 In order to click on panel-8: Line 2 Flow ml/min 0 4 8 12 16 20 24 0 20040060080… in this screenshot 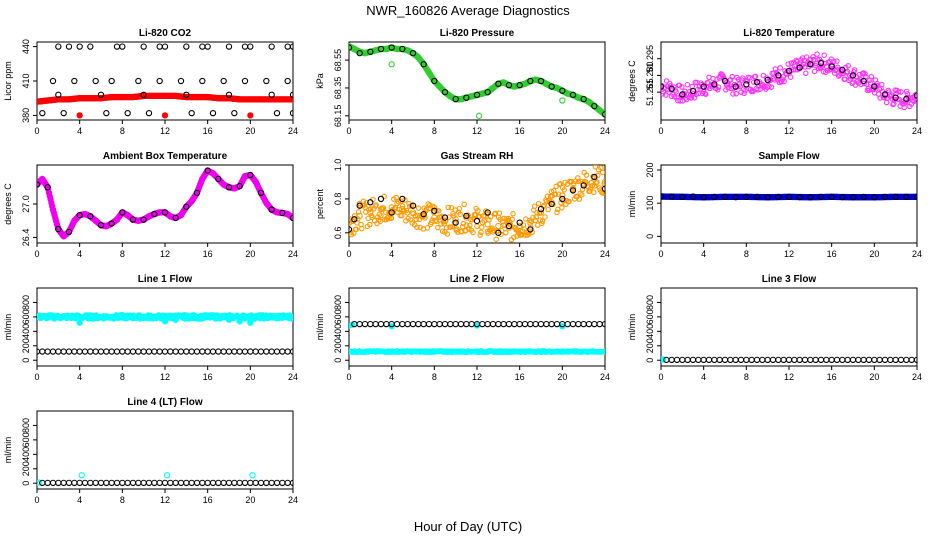, I will do `click(462, 328)`.